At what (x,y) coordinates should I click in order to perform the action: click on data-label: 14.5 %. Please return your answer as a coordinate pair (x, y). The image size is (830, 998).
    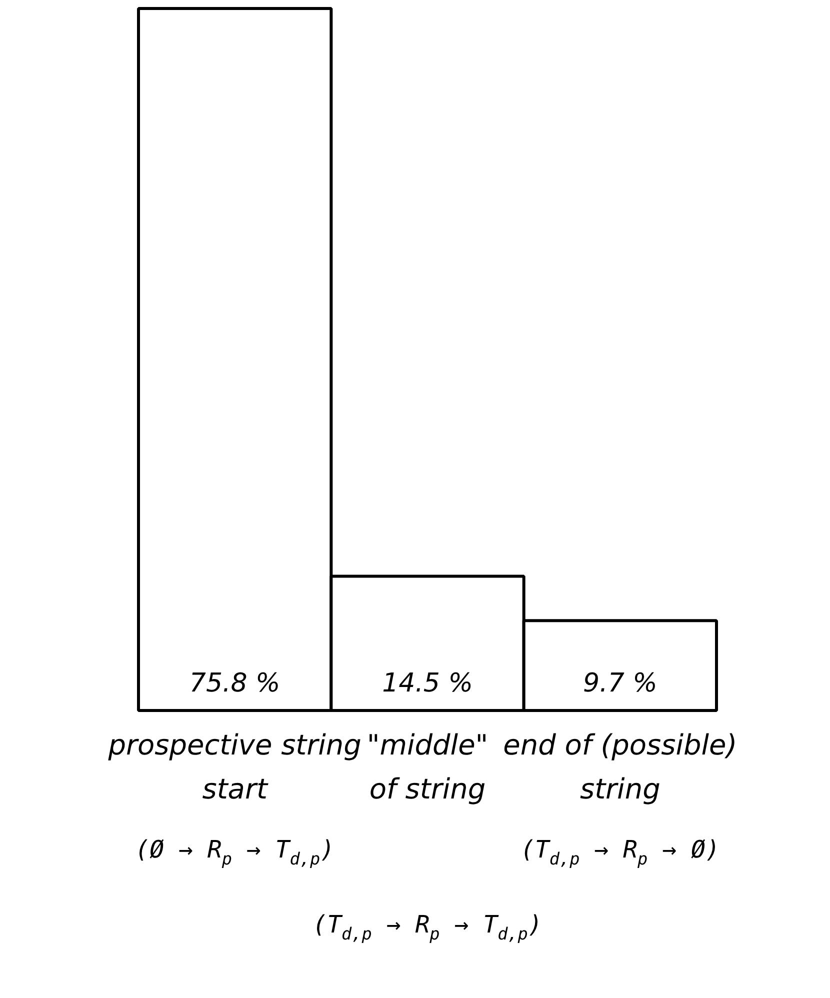
    Looking at the image, I should click on (427, 683).